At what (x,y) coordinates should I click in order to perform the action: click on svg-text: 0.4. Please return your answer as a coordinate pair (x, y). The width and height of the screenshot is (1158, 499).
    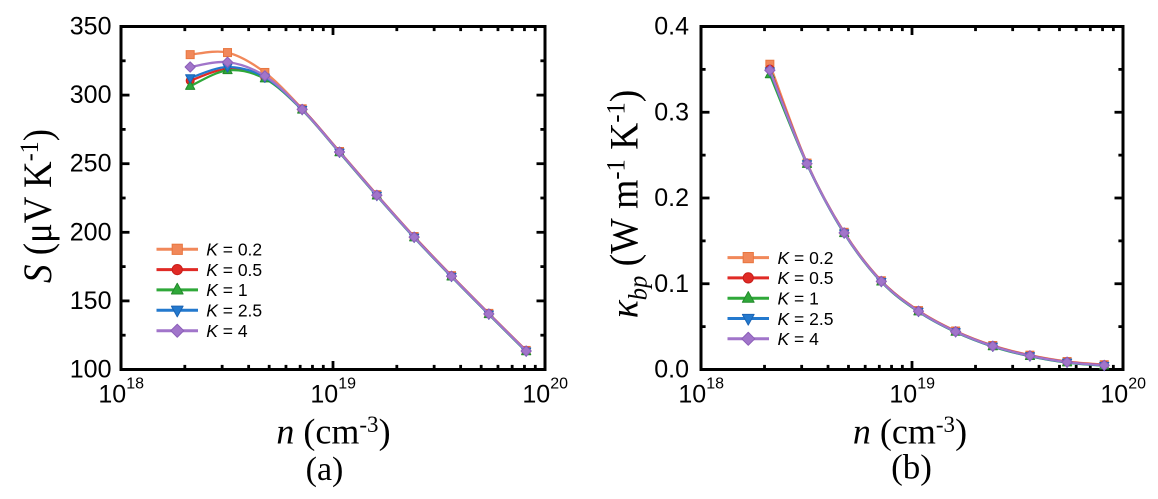
    Looking at the image, I should click on (671, 27).